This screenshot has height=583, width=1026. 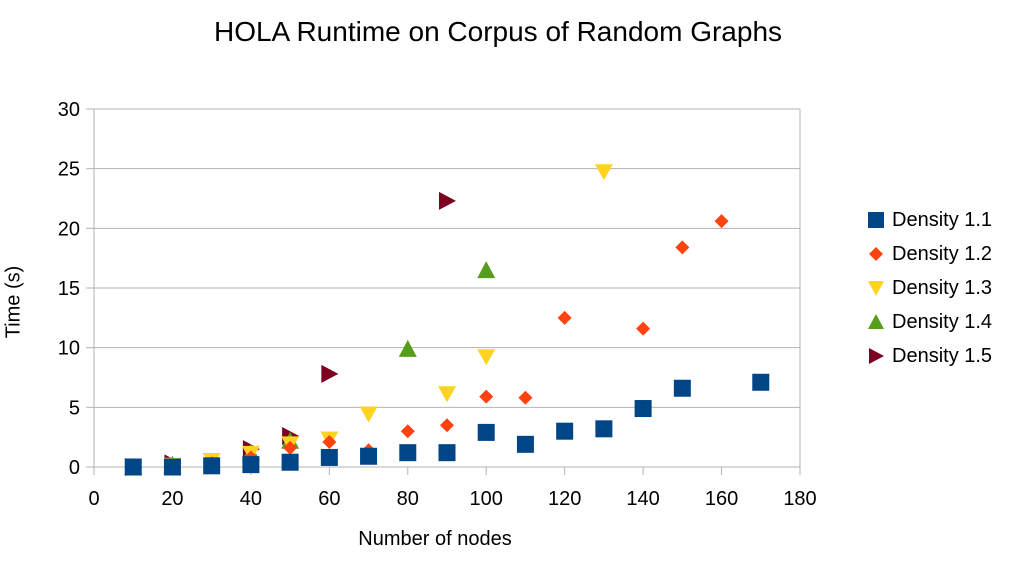 I want to click on x-tick-label-9: 180, so click(x=799, y=499).